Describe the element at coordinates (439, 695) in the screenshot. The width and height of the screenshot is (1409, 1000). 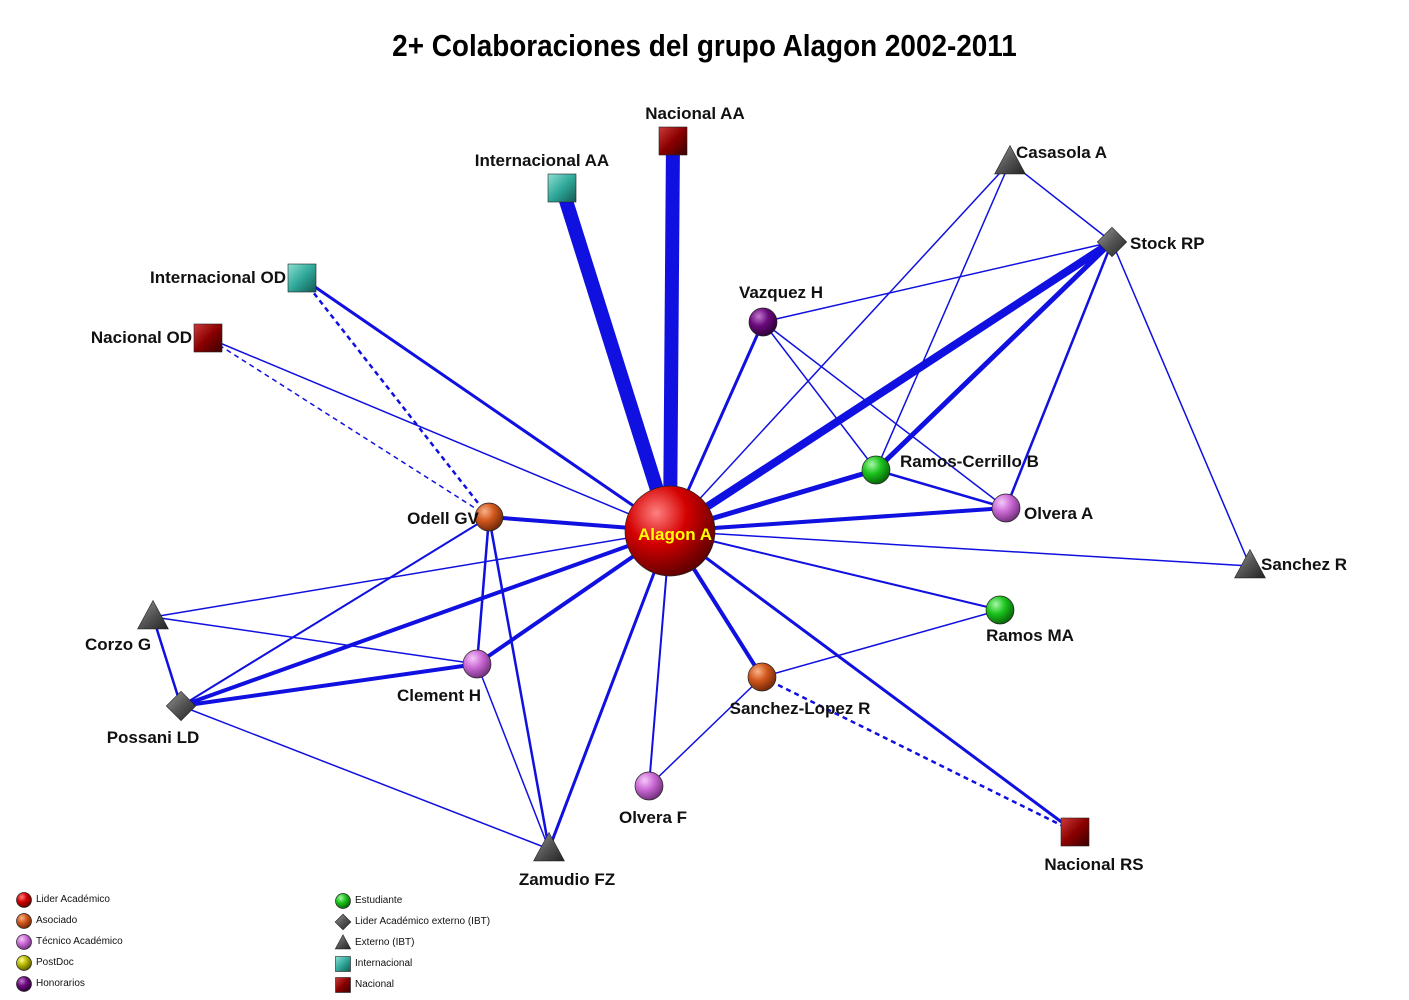
I see `node-label: Clement H` at that location.